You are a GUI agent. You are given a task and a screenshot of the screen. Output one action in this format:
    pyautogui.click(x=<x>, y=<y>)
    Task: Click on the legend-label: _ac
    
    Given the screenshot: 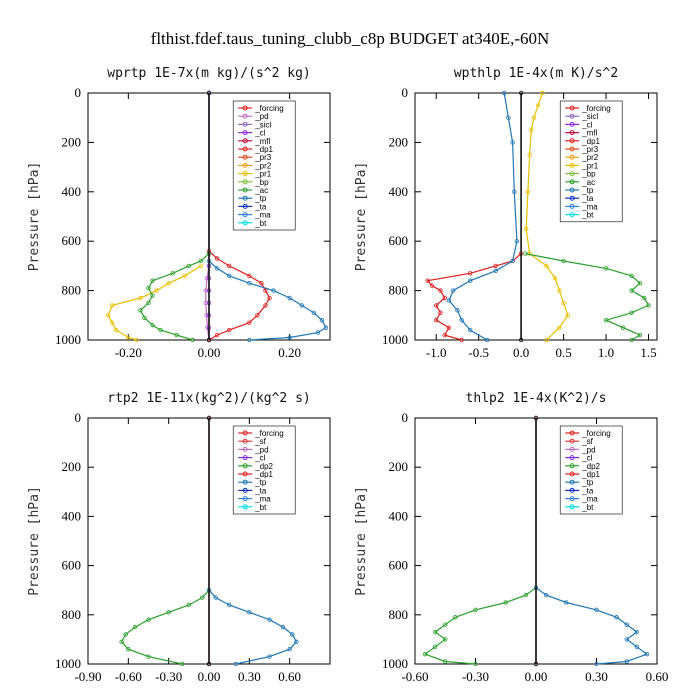 What is the action you would take?
    pyautogui.click(x=261, y=190)
    